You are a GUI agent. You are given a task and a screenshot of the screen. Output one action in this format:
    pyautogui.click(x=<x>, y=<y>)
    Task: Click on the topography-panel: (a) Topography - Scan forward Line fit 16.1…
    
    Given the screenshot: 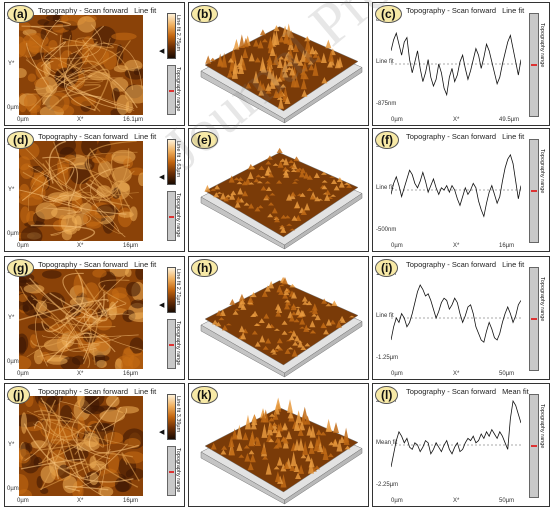 What is the action you would take?
    pyautogui.click(x=94, y=64)
    